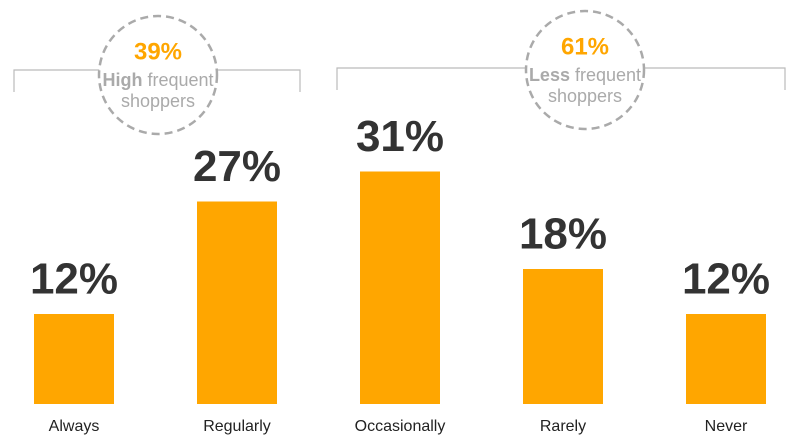 This screenshot has width=800, height=448. Describe the element at coordinates (74, 426) in the screenshot. I see `x-tick-label: Always` at that location.